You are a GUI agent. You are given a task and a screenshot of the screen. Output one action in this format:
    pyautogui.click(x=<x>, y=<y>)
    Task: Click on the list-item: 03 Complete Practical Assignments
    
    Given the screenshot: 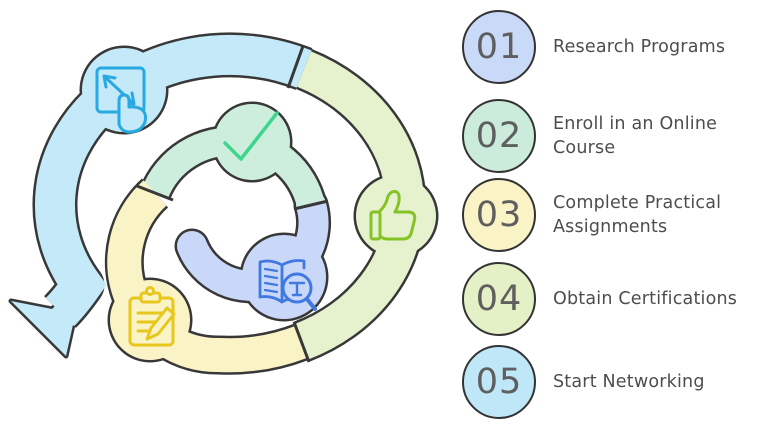 What is the action you would take?
    pyautogui.click(x=612, y=215)
    